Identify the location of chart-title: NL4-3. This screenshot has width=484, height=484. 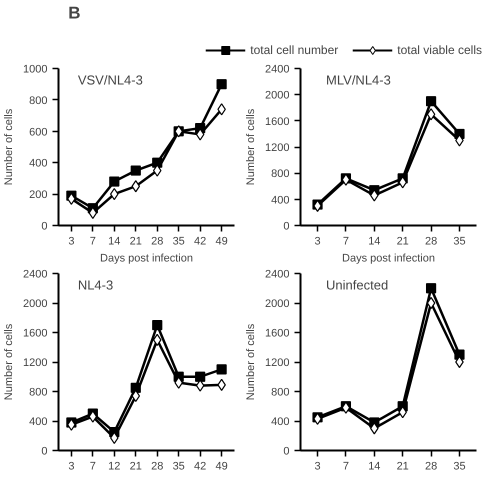
(96, 285).